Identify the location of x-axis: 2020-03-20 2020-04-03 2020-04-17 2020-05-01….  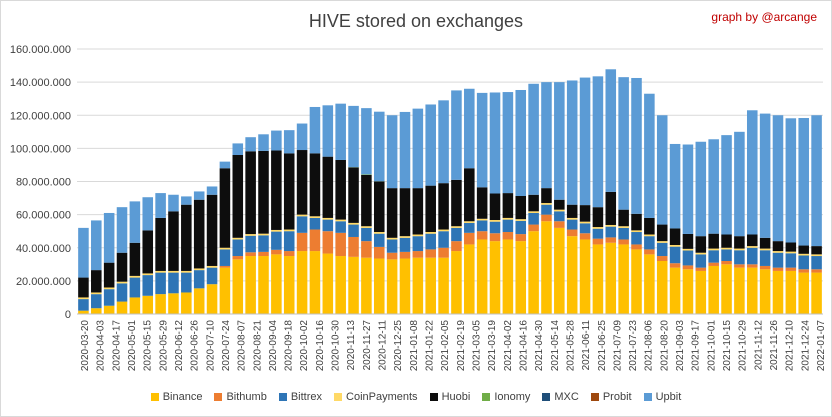
(452, 342).